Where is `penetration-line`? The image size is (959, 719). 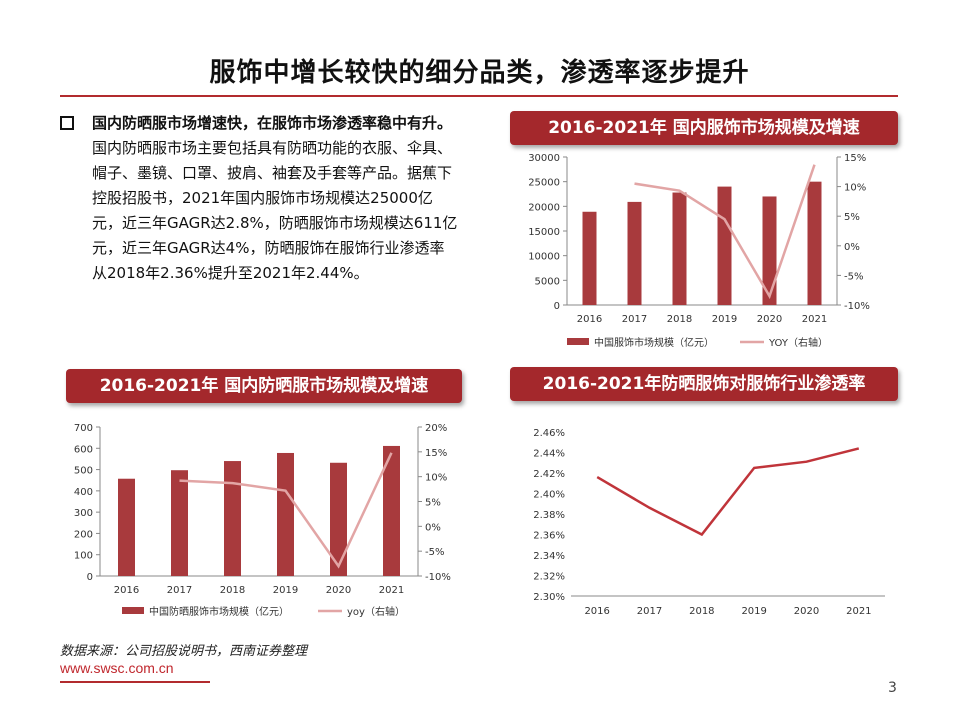
penetration-line is located at coordinates (728, 492).